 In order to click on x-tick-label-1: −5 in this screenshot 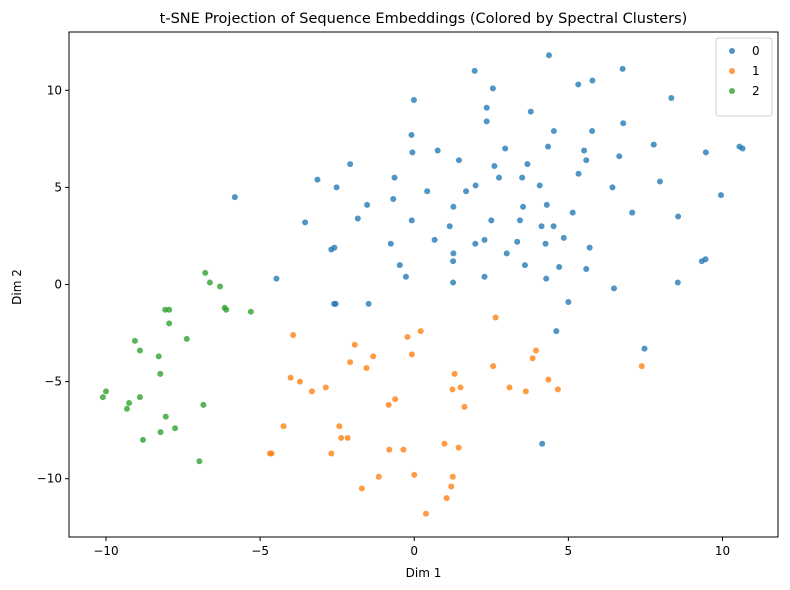, I will do `click(260, 551)`.